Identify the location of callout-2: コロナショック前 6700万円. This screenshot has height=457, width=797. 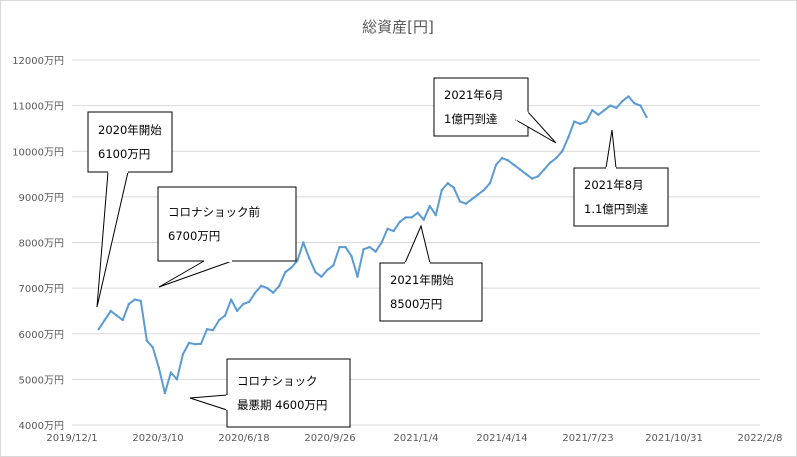
(227, 237).